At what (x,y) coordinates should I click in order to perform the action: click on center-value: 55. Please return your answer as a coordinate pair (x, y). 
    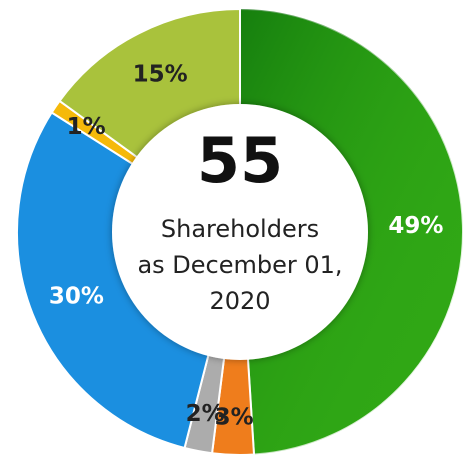
    Looking at the image, I should click on (240, 160).